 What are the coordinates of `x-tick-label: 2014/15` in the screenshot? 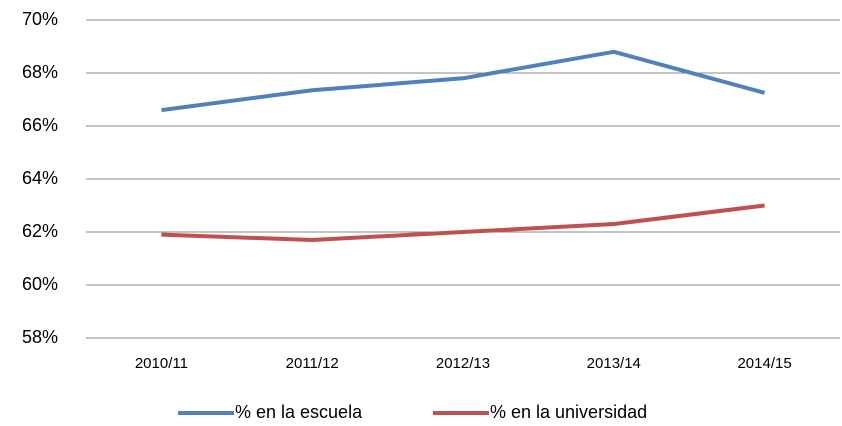 It's located at (764, 363).